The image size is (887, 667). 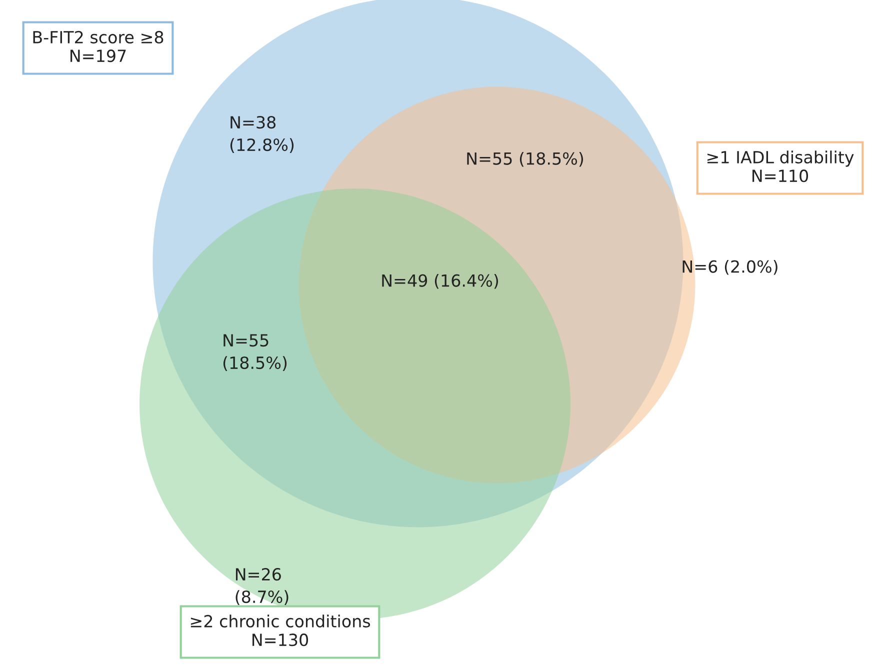 What do you see at coordinates (730, 267) in the screenshot?
I see `text: N=6 (2.0%)` at bounding box center [730, 267].